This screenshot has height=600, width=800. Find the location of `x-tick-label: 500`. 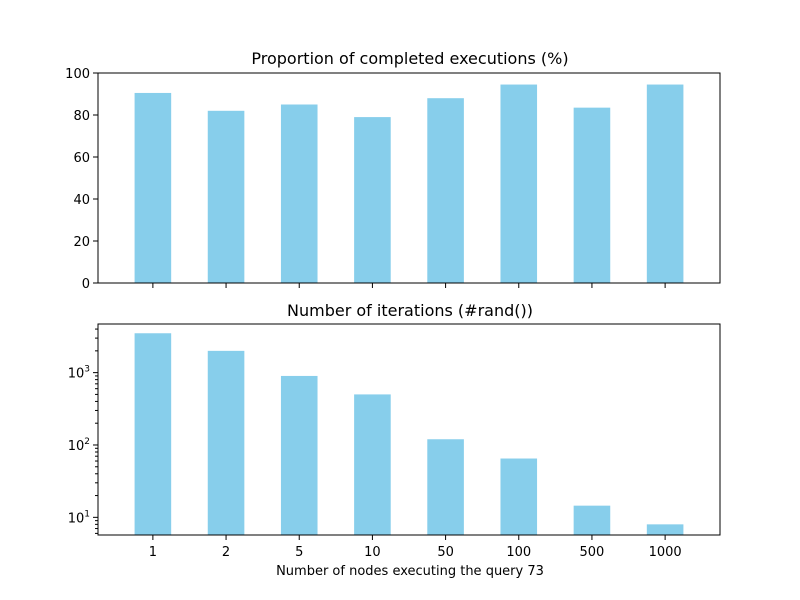

x-tick-label: 500 is located at coordinates (592, 552).